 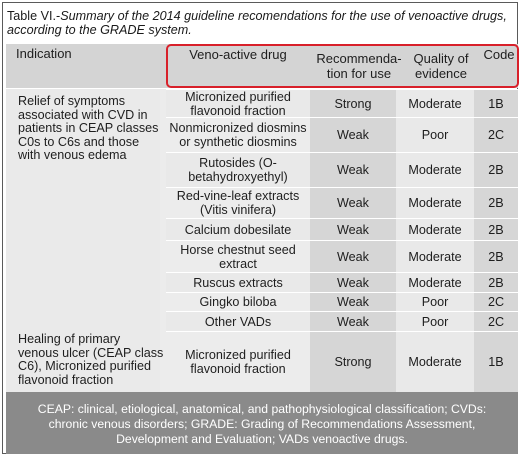 I want to click on drug-cell: Gingko biloba, so click(x=238, y=302).